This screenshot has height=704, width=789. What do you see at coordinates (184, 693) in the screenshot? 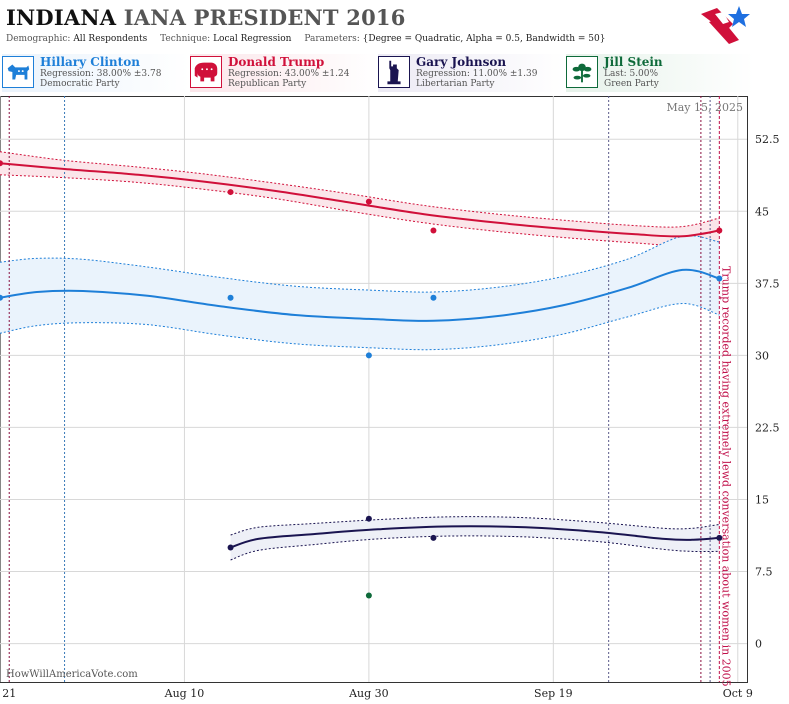
I see `x-tick-label: Aug 10` at bounding box center [184, 693].